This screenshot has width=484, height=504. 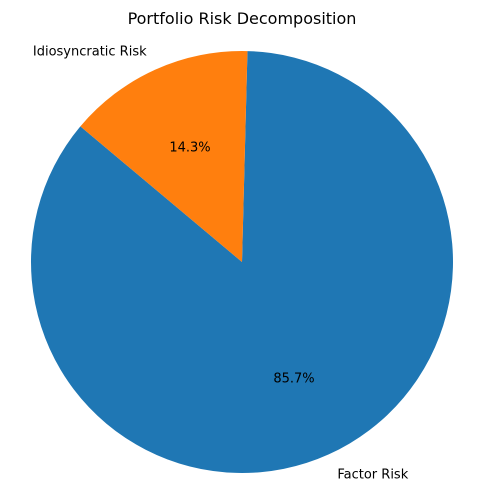 I want to click on pie-percent-label: 85.7%, so click(x=293, y=378).